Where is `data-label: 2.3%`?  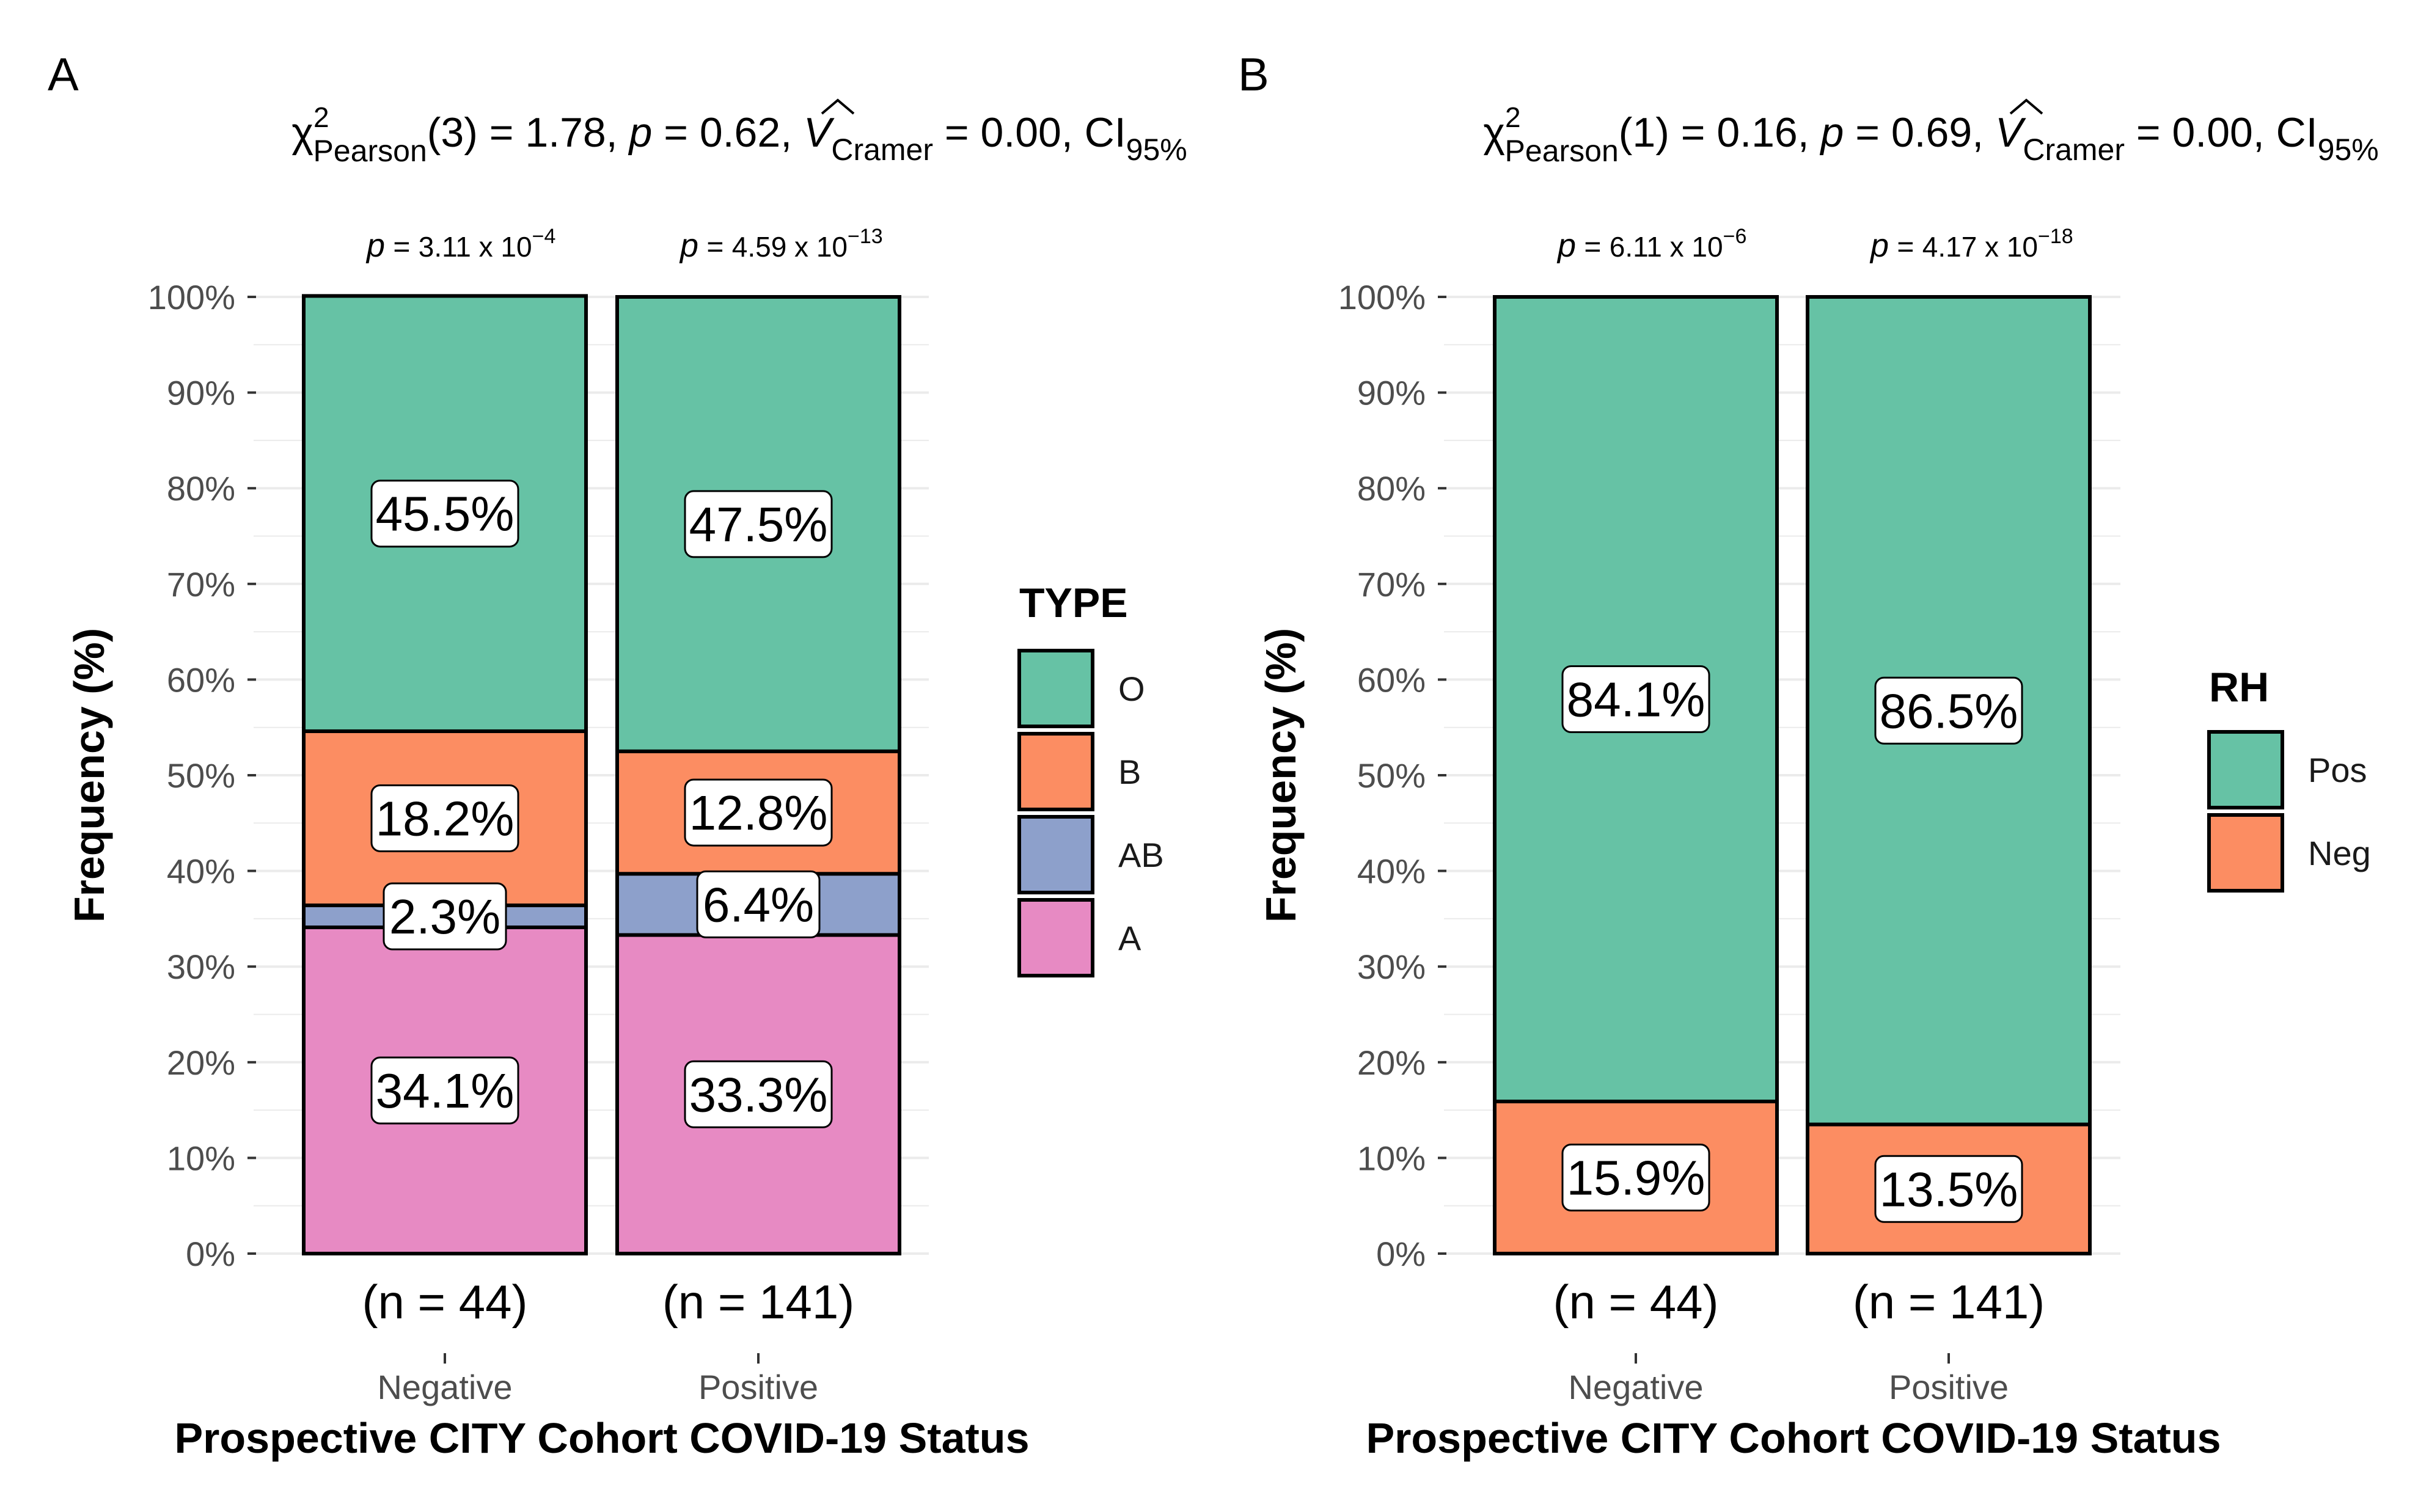
data-label: 2.3% is located at coordinates (445, 916).